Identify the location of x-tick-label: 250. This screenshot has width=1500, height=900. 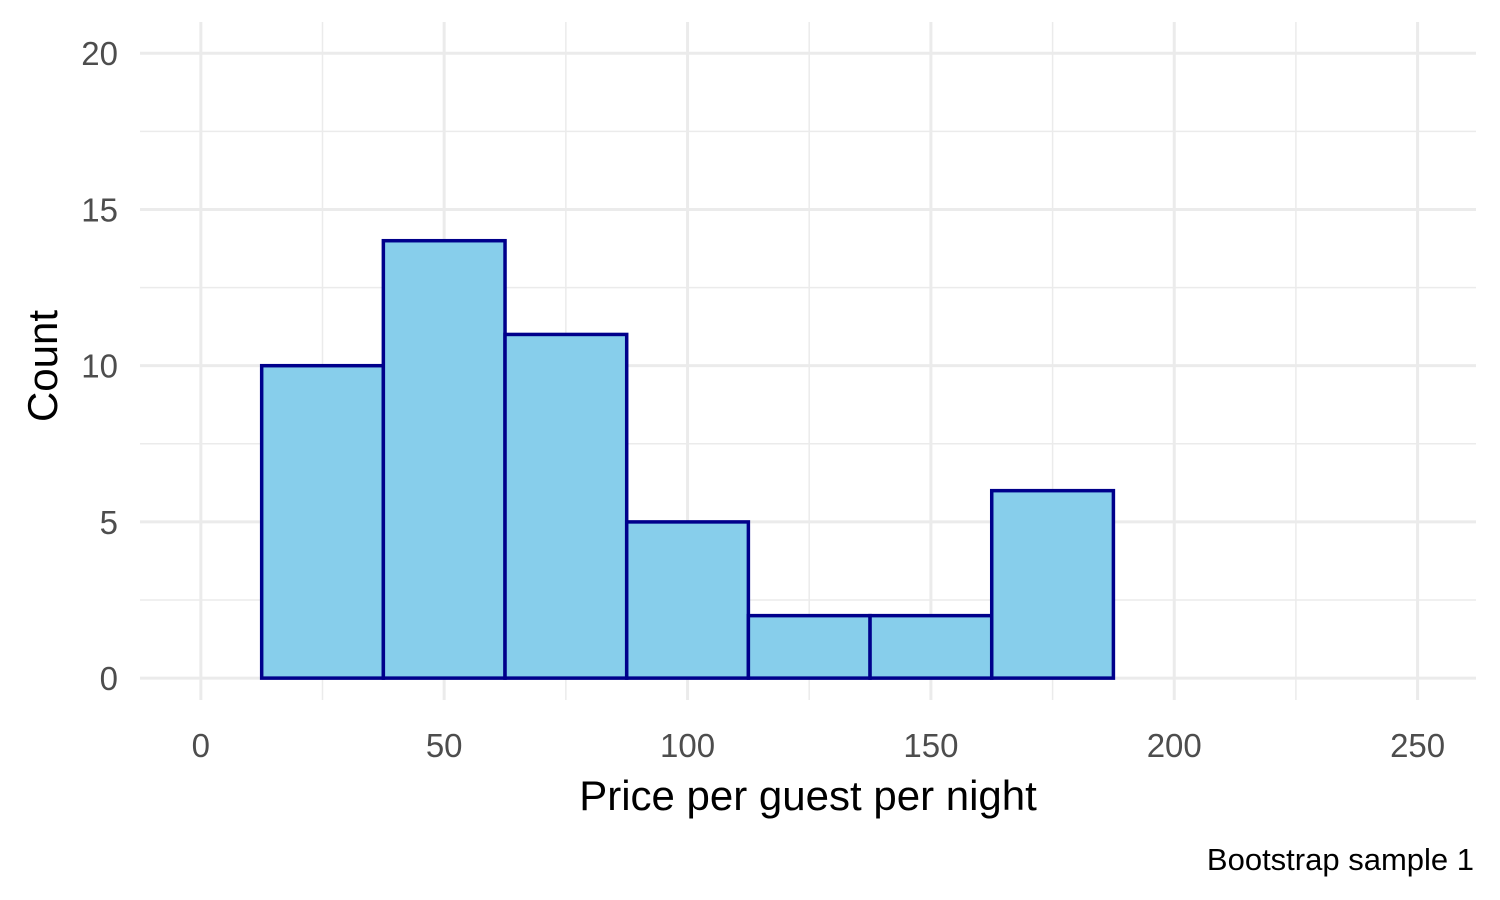
(1417, 745).